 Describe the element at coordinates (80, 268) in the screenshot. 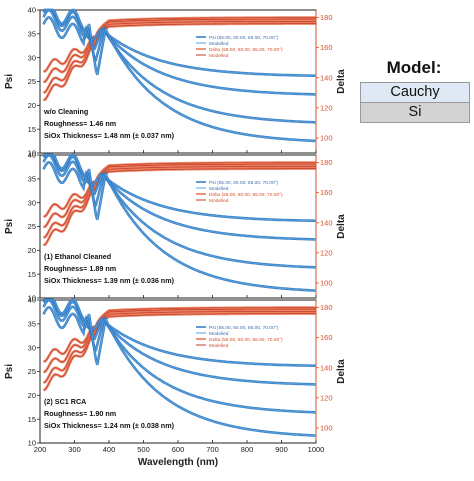

I see `annotation-2: Roughness= 1.89 nm` at that location.